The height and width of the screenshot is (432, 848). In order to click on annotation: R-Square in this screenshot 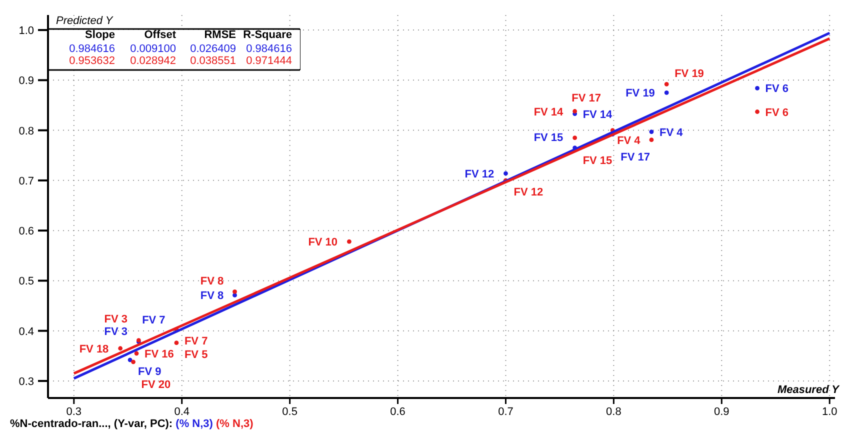, I will do `click(267, 35)`.